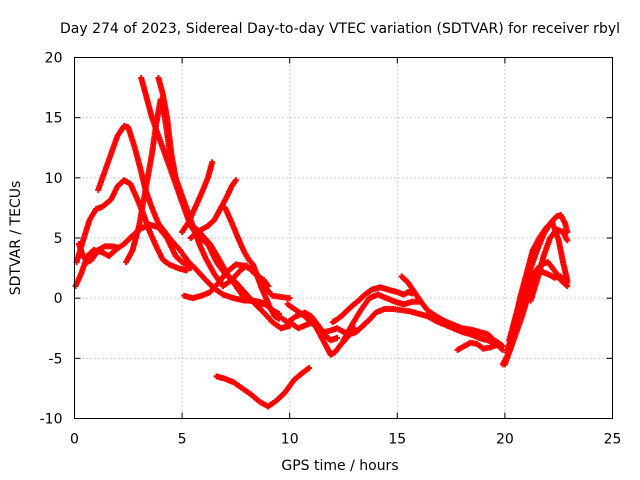 The image size is (640, 480). What do you see at coordinates (613, 440) in the screenshot?
I see `x-tick-label: 25` at bounding box center [613, 440].